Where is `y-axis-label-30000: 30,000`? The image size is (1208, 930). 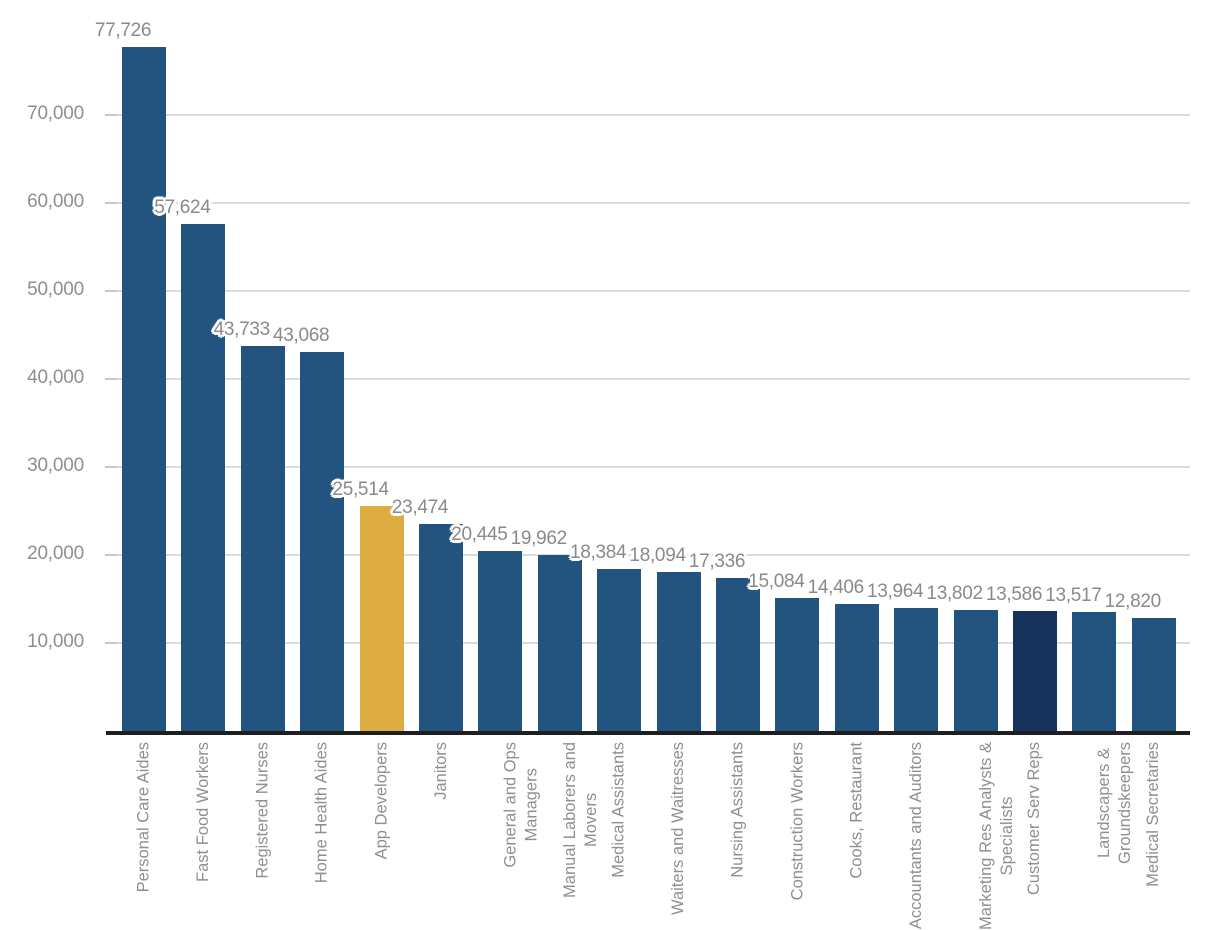 y-axis-label-30000: 30,000 is located at coordinates (55, 465).